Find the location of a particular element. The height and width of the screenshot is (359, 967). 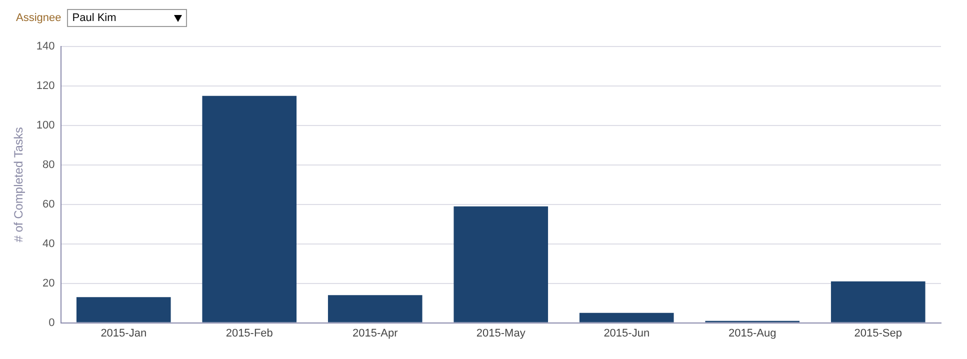

x-tick-label: 2015-Jun is located at coordinates (627, 333).